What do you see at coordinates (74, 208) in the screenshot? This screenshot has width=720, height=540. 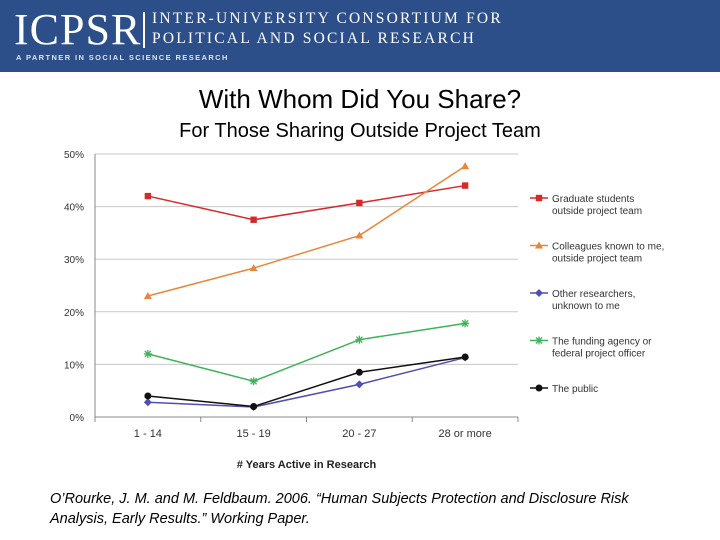 I see `y-tick-label: 40%` at bounding box center [74, 208].